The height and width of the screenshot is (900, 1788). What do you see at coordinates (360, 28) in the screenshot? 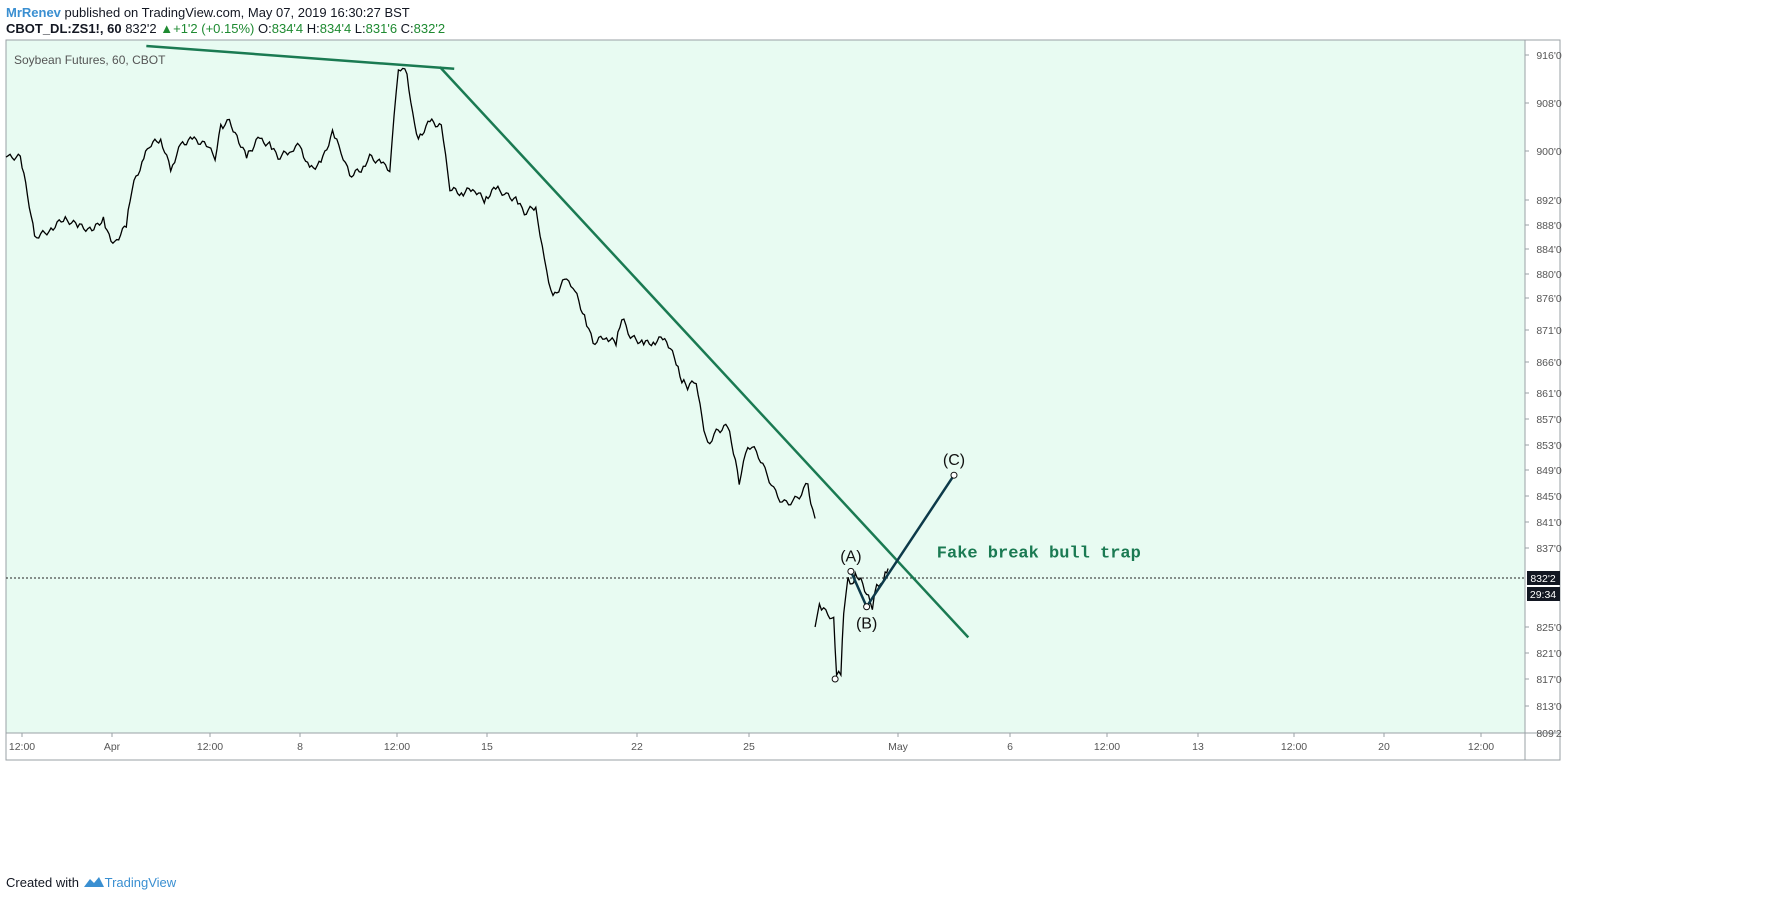
I see `low-label: L:` at bounding box center [360, 28].